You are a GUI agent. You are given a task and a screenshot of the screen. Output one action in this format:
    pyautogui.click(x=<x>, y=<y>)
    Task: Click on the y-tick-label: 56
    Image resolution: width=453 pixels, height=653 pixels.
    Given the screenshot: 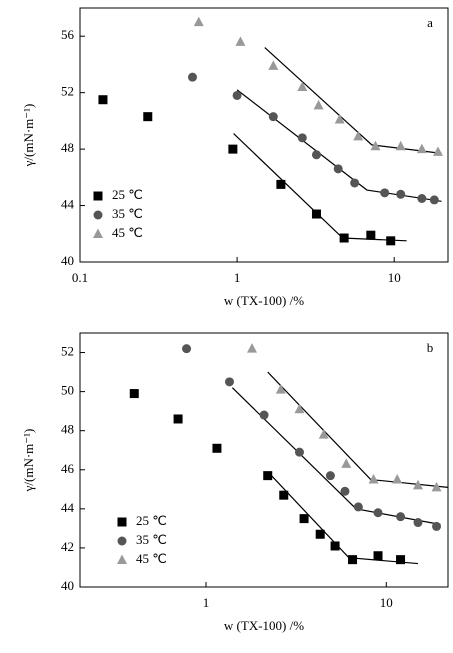 What is the action you would take?
    pyautogui.click(x=68, y=34)
    